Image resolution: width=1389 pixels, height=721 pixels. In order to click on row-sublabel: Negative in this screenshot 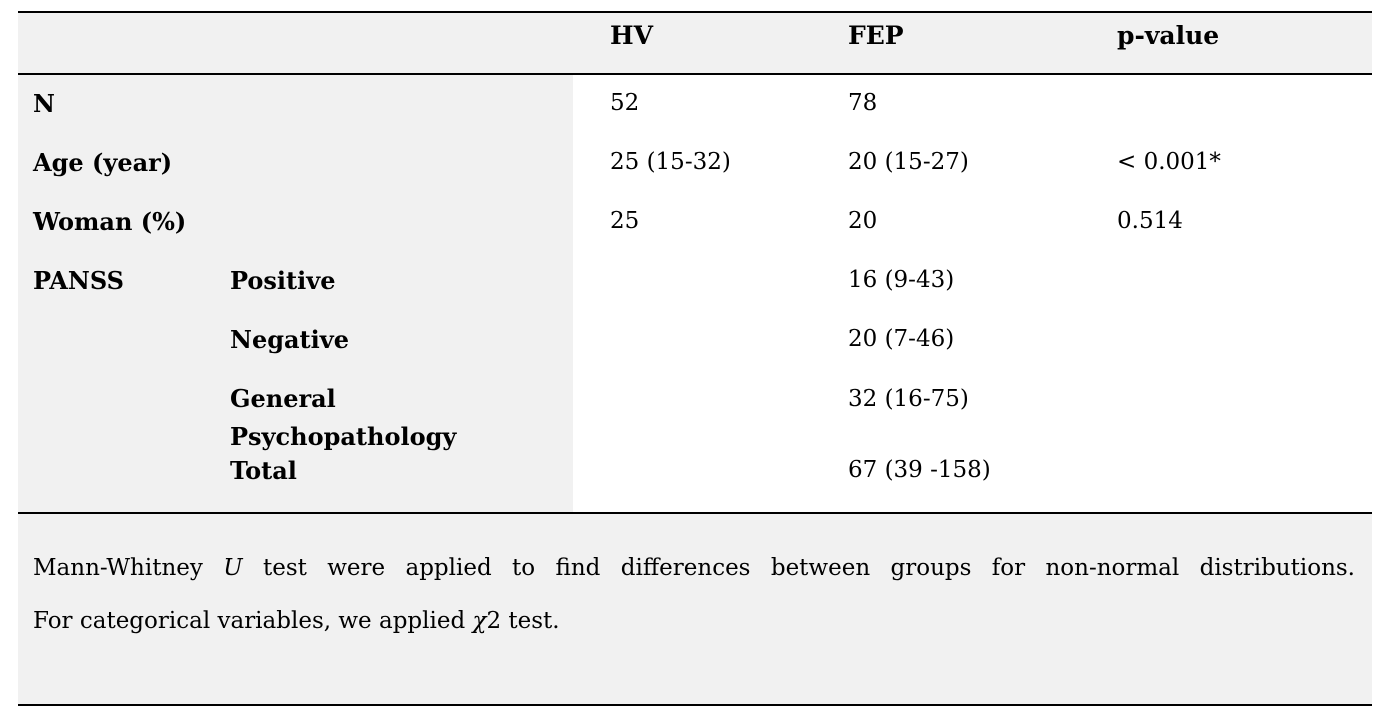, I will do `click(401, 340)`.